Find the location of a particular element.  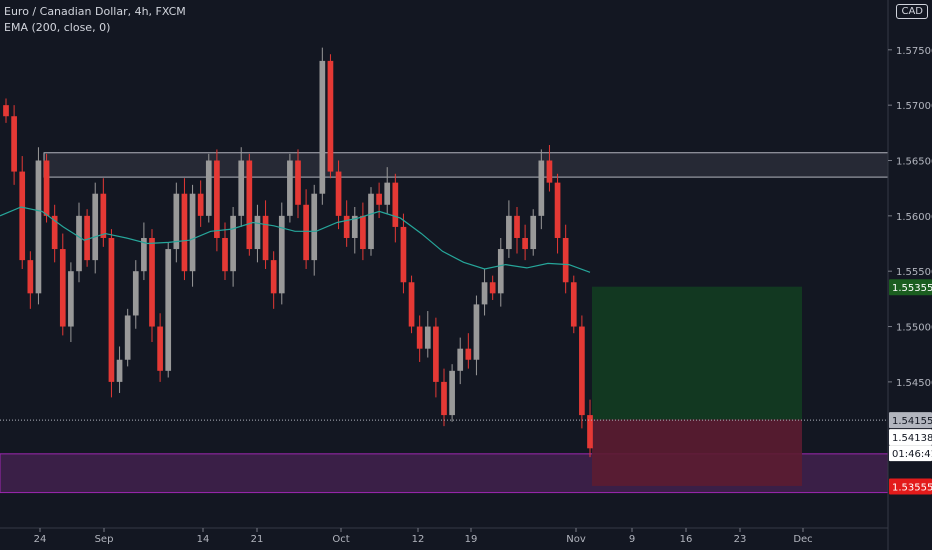

price-tick-label: 1.56500 is located at coordinates (914, 162).